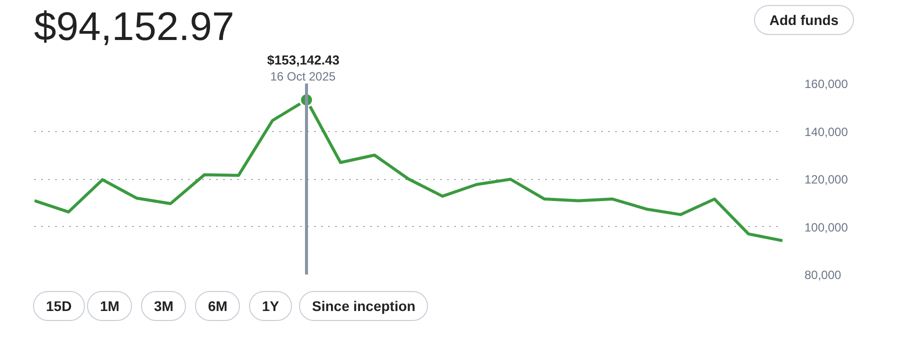  What do you see at coordinates (826, 131) in the screenshot?
I see `y-tick-label: 140,000` at bounding box center [826, 131].